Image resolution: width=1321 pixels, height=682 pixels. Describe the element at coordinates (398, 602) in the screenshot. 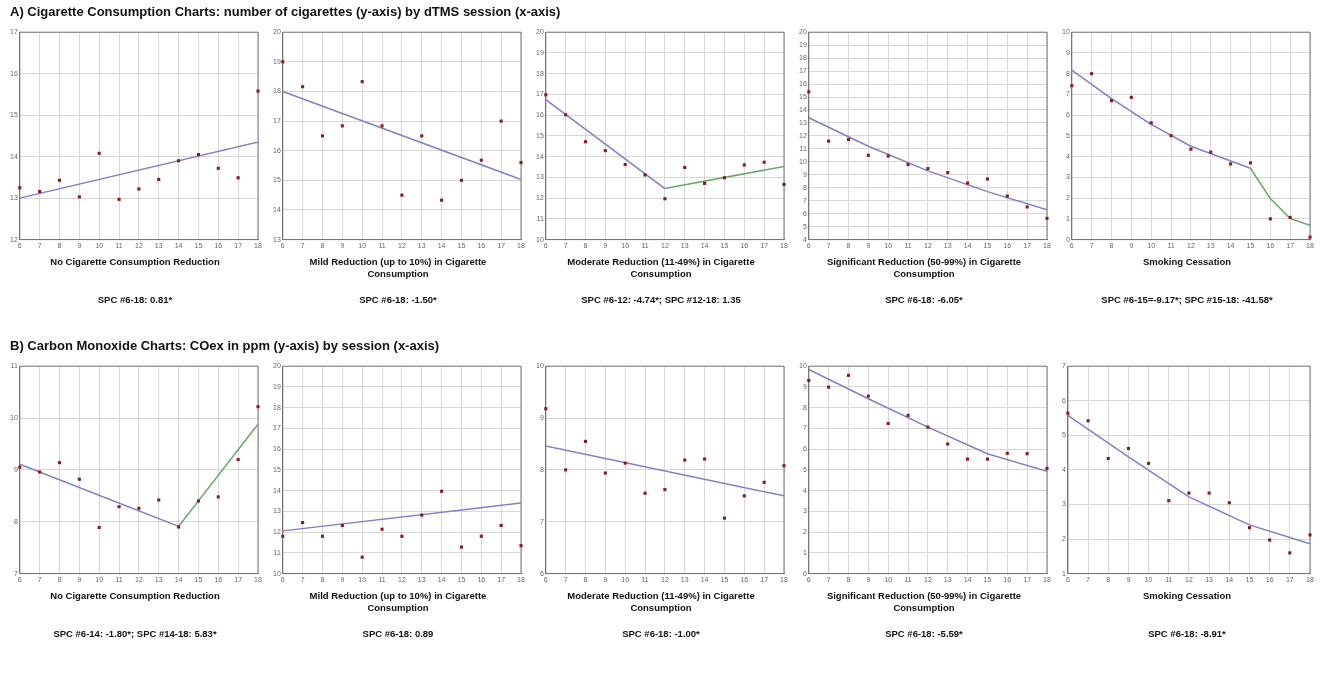

I see `text: Mild Reduction (up to 10%) in Cigarette Consumption` at that location.